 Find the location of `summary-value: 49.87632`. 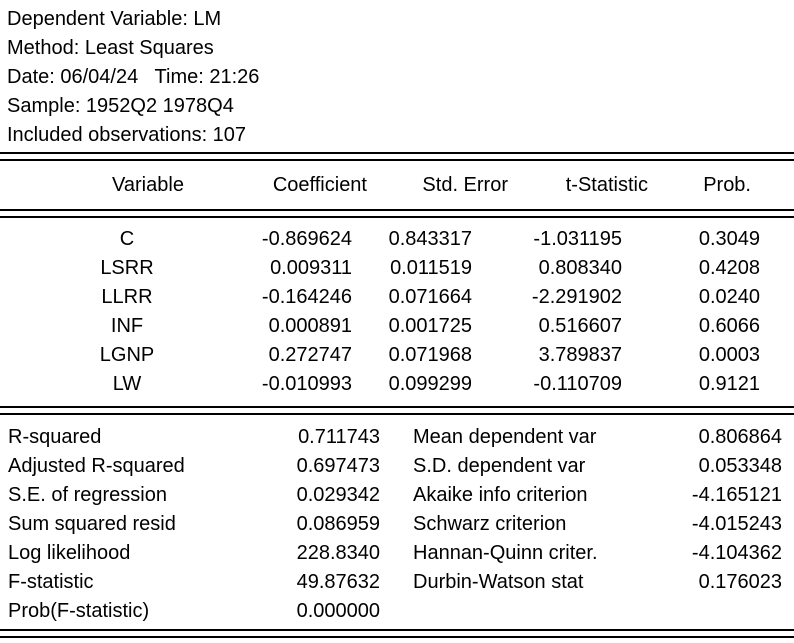

summary-value: 49.87632 is located at coordinates (338, 582).